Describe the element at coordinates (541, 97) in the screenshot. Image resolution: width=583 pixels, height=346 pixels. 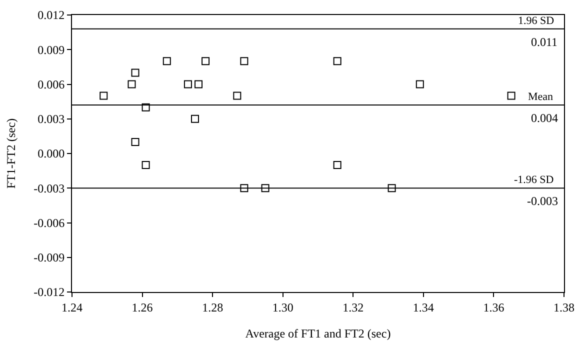
I see `ref-line-label: Mean` at that location.